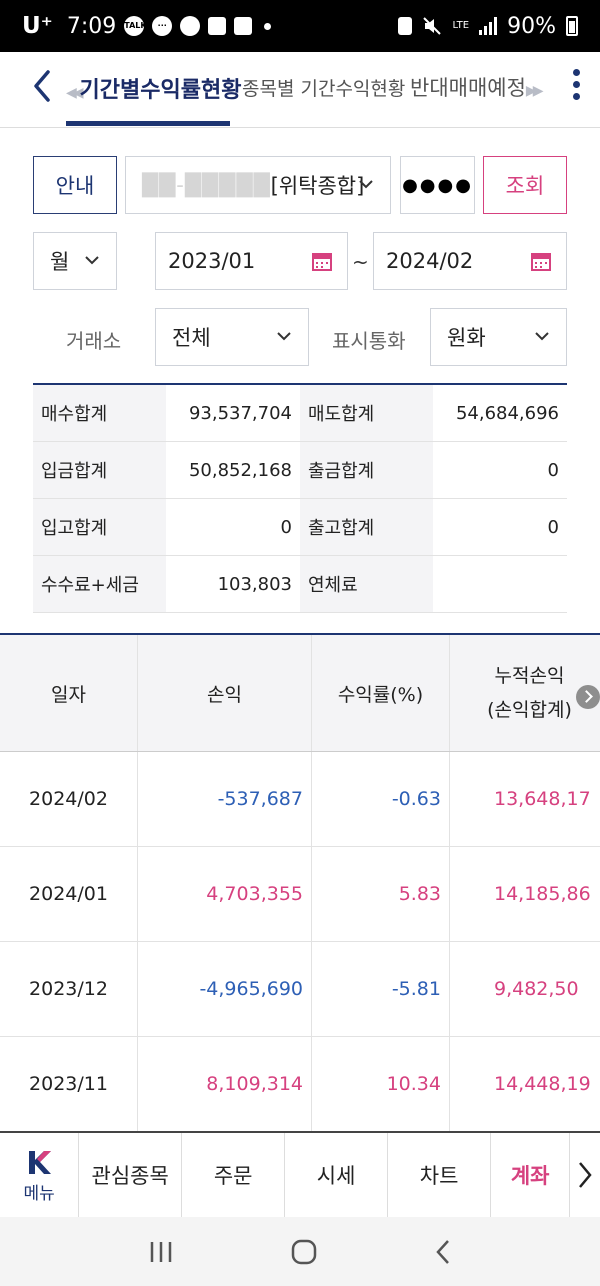 The width and height of the screenshot is (600, 1286). What do you see at coordinates (440, 1175) in the screenshot?
I see `nav-chart: 차트` at bounding box center [440, 1175].